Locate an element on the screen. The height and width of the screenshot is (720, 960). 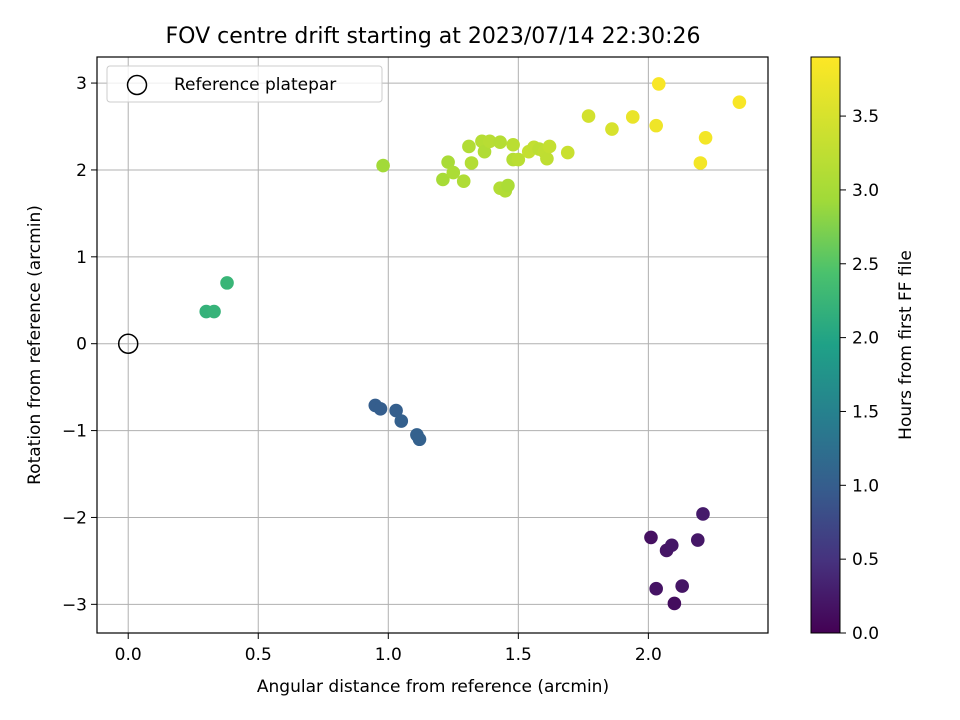
y-axis-ticks: −3 −2 −1 0 1 2 3 is located at coordinates (79, 344).